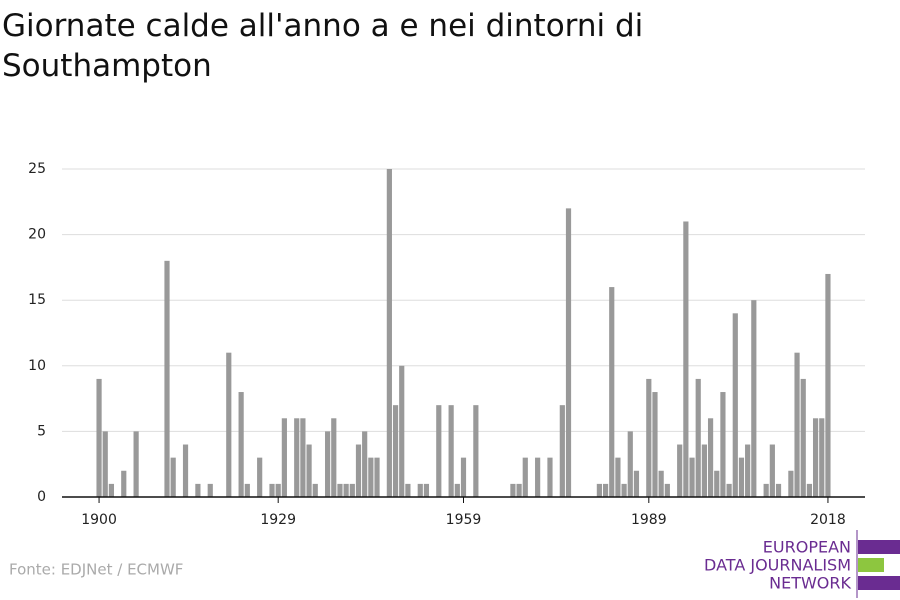 The image size is (900, 600). What do you see at coordinates (99, 520) in the screenshot?
I see `x-tick-label: 1900` at bounding box center [99, 520].